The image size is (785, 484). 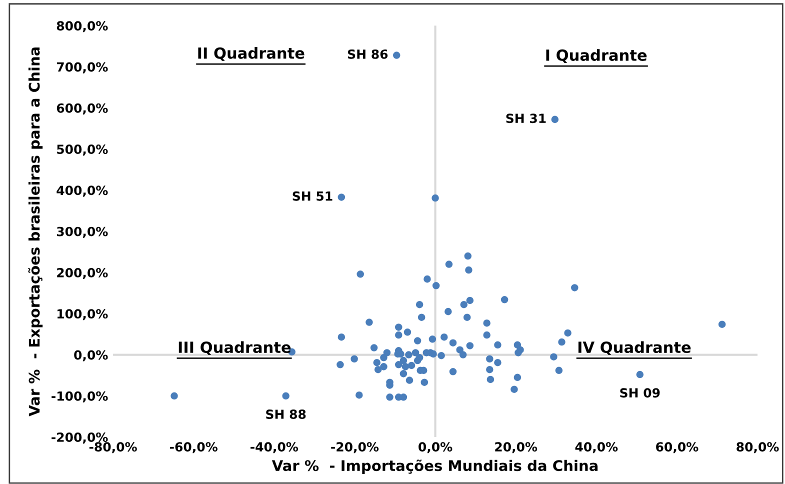 What do you see at coordinates (82, 274) in the screenshot?
I see `y-tick-label: 200,0%` at bounding box center [82, 274].